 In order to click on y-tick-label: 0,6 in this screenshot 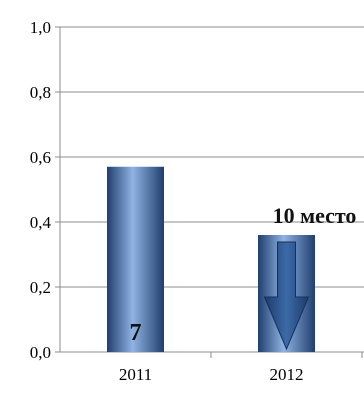, I will do `click(40, 157)`.